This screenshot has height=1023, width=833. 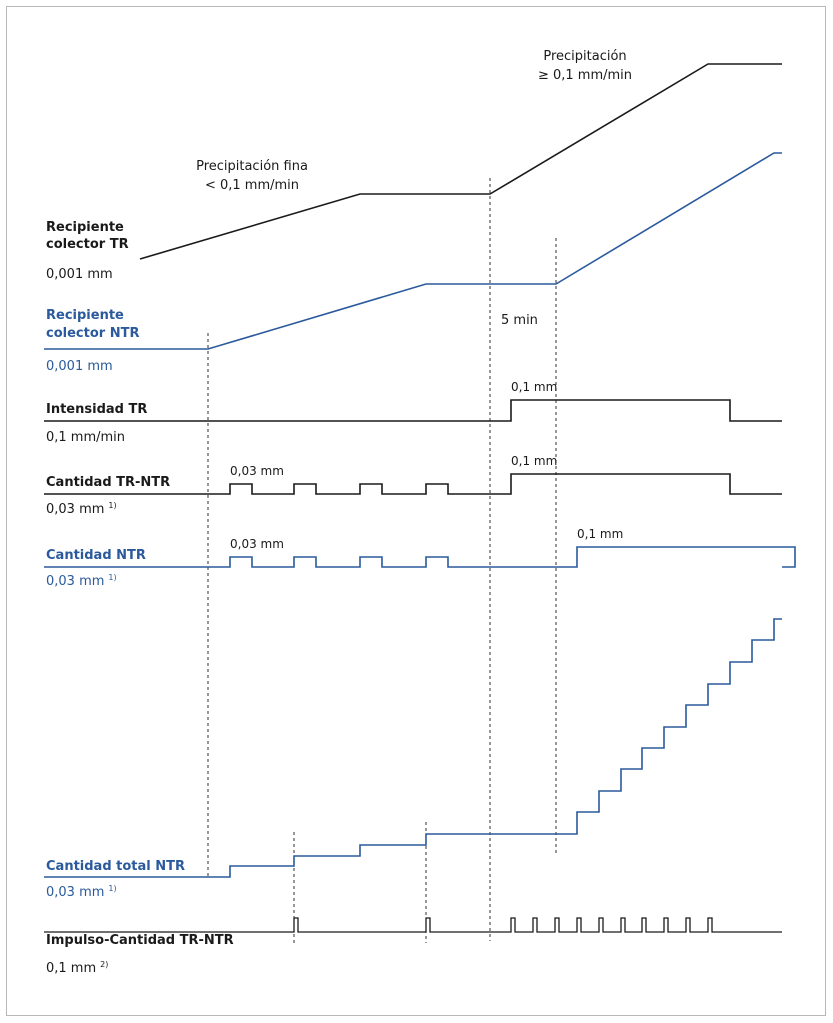 I want to click on unit-ntr-total: 0,03 mm 1), so click(x=81, y=892).